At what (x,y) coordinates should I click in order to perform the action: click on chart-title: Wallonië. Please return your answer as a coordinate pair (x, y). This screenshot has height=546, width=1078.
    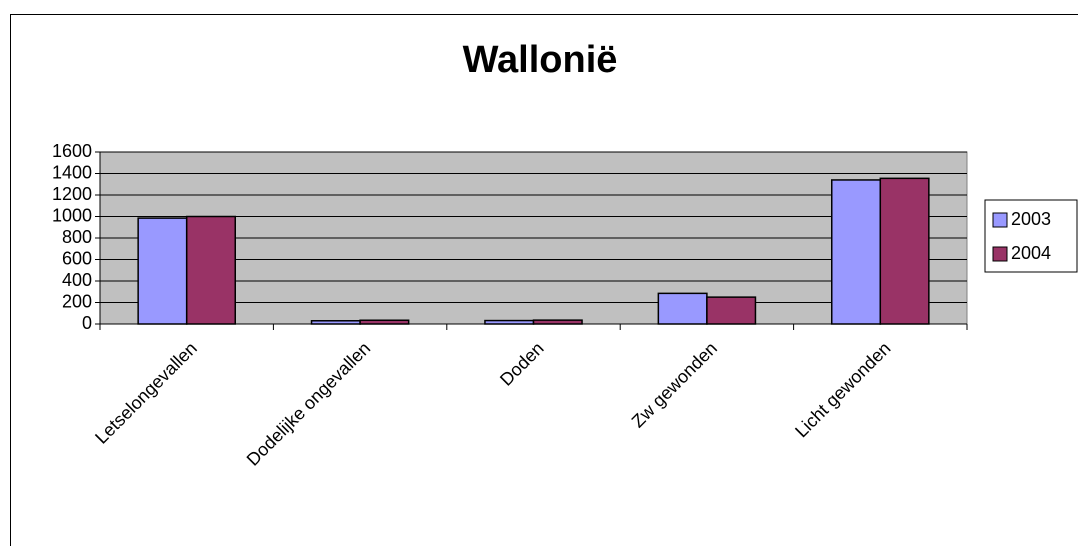
    Looking at the image, I should click on (540, 60).